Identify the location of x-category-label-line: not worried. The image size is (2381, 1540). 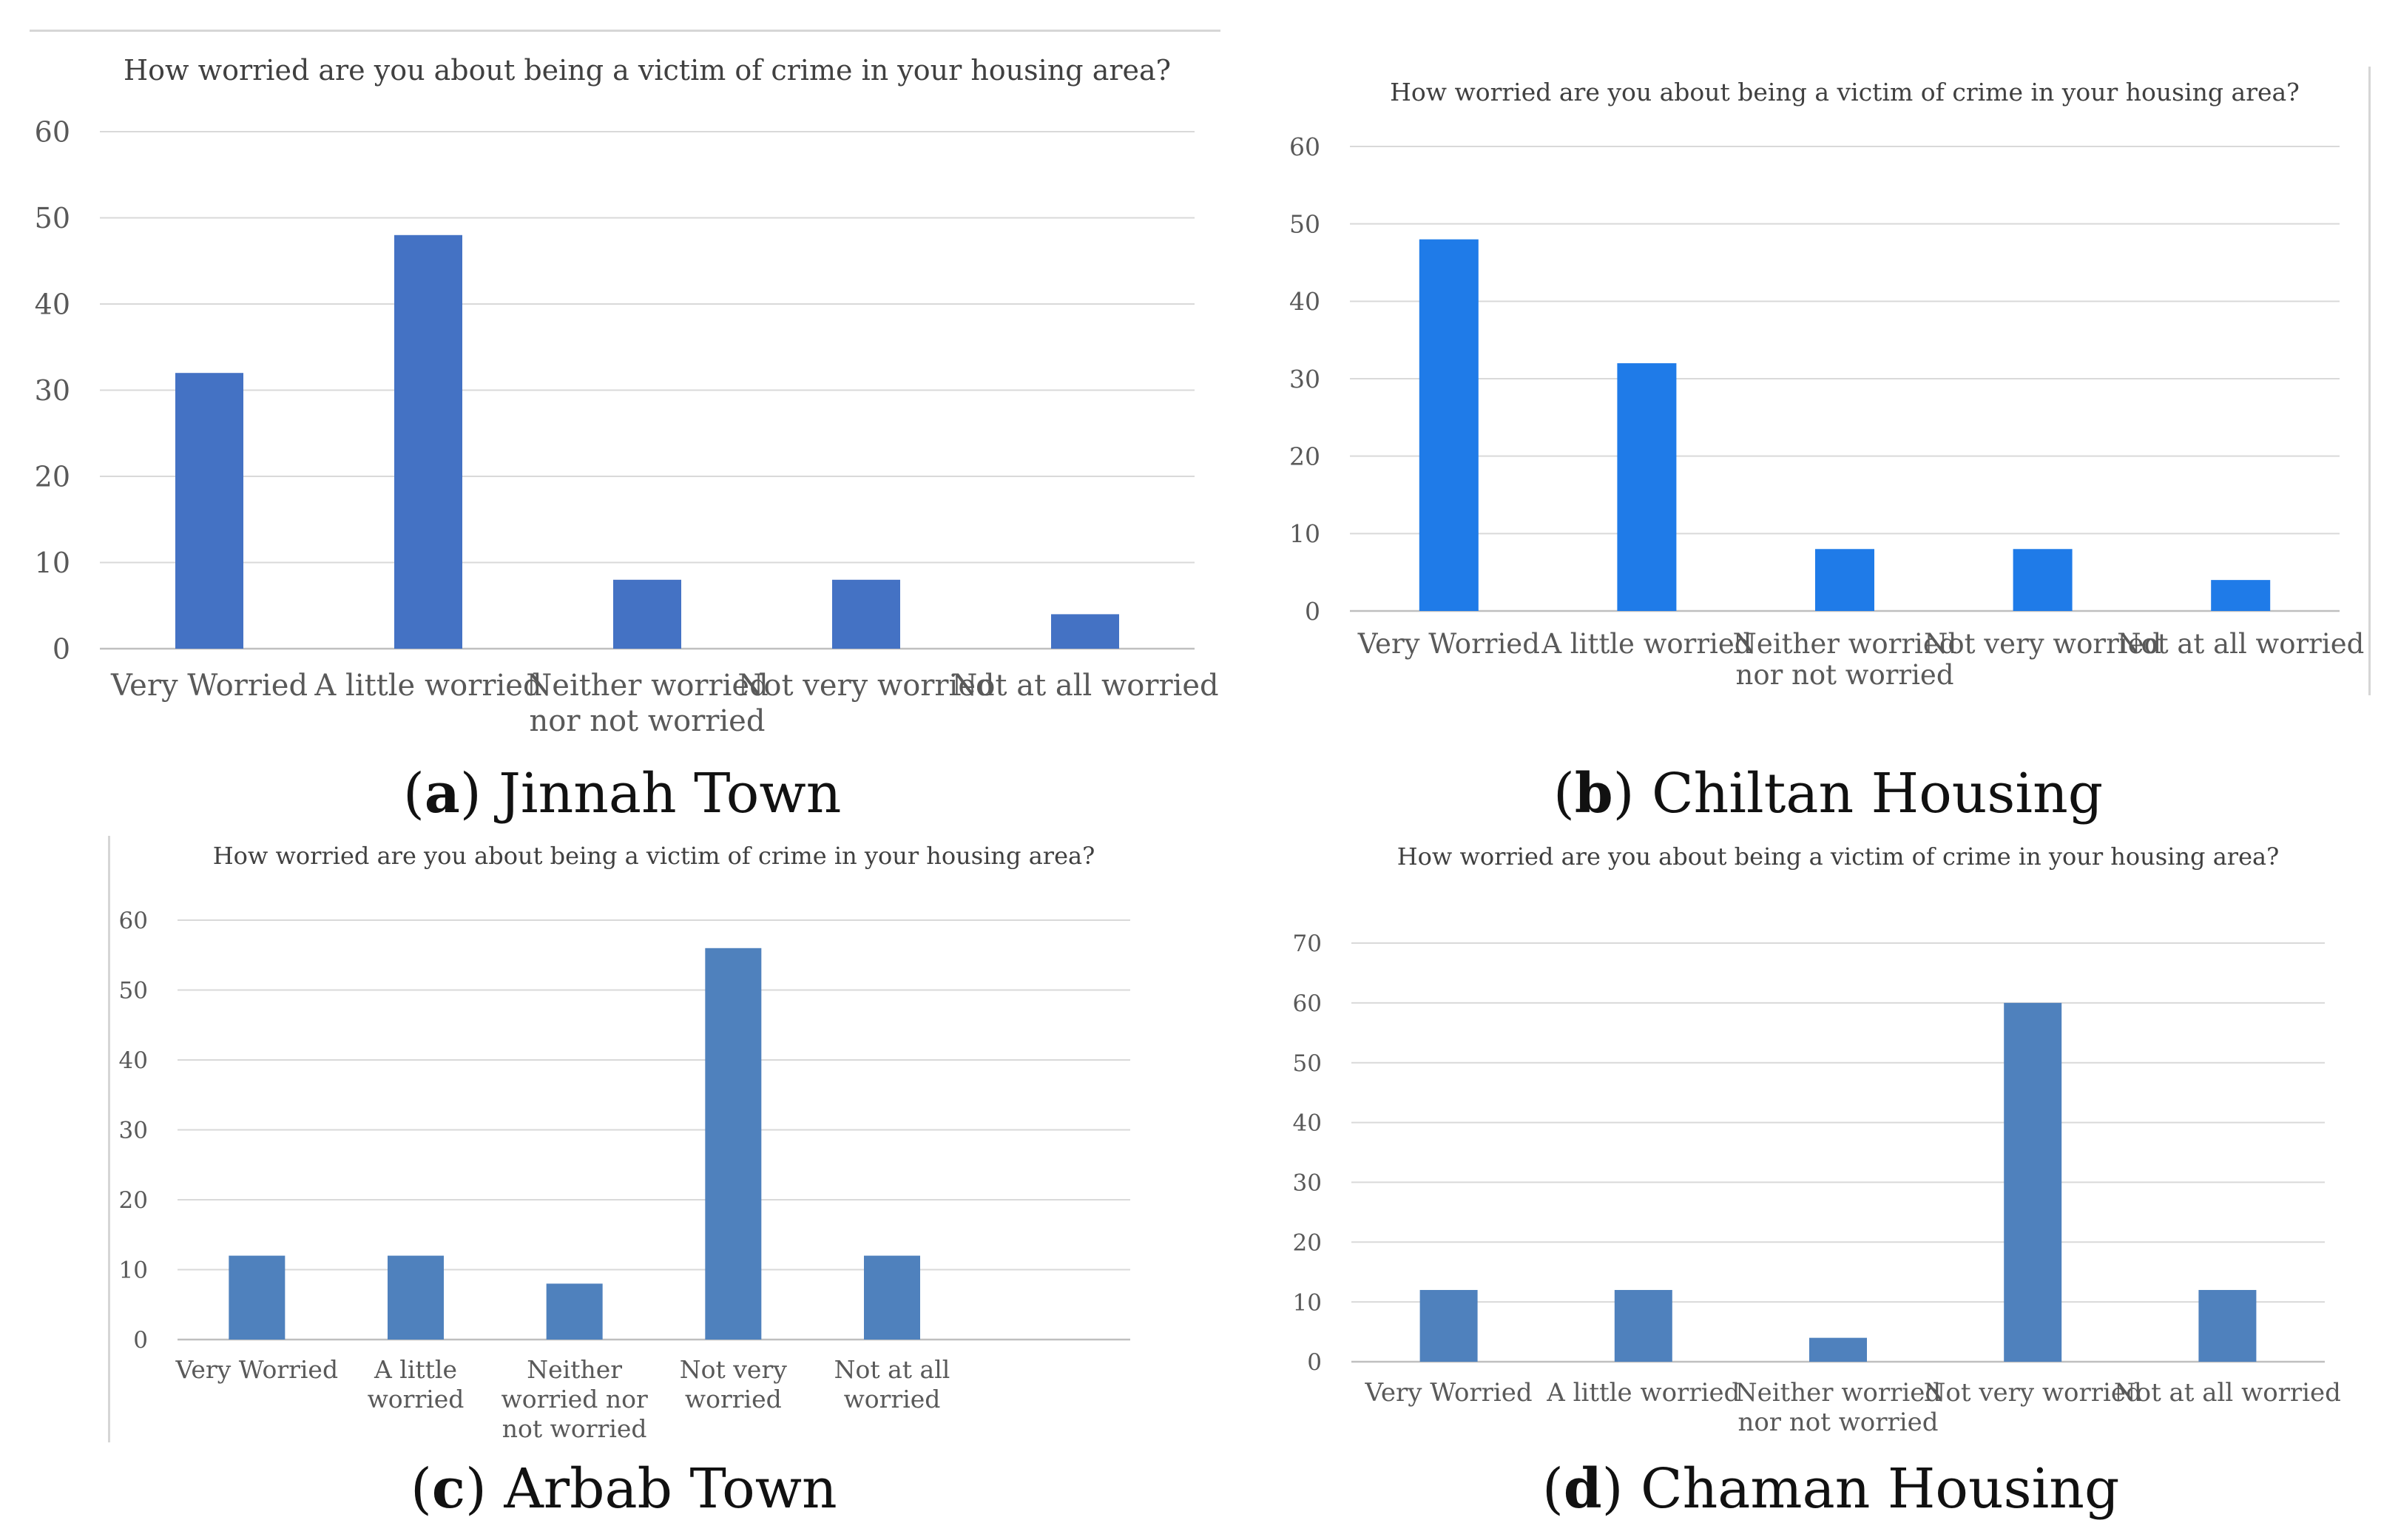
(574, 1428).